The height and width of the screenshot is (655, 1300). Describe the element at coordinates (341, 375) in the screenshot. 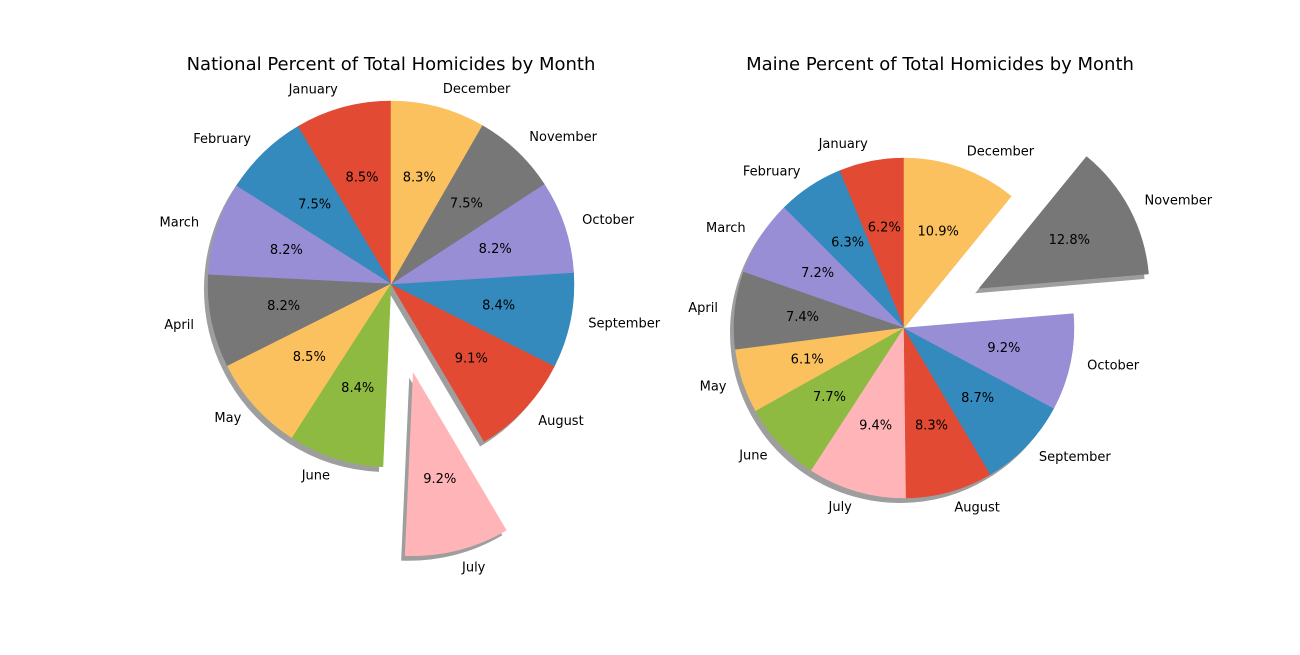

I see `national-slice-june` at that location.